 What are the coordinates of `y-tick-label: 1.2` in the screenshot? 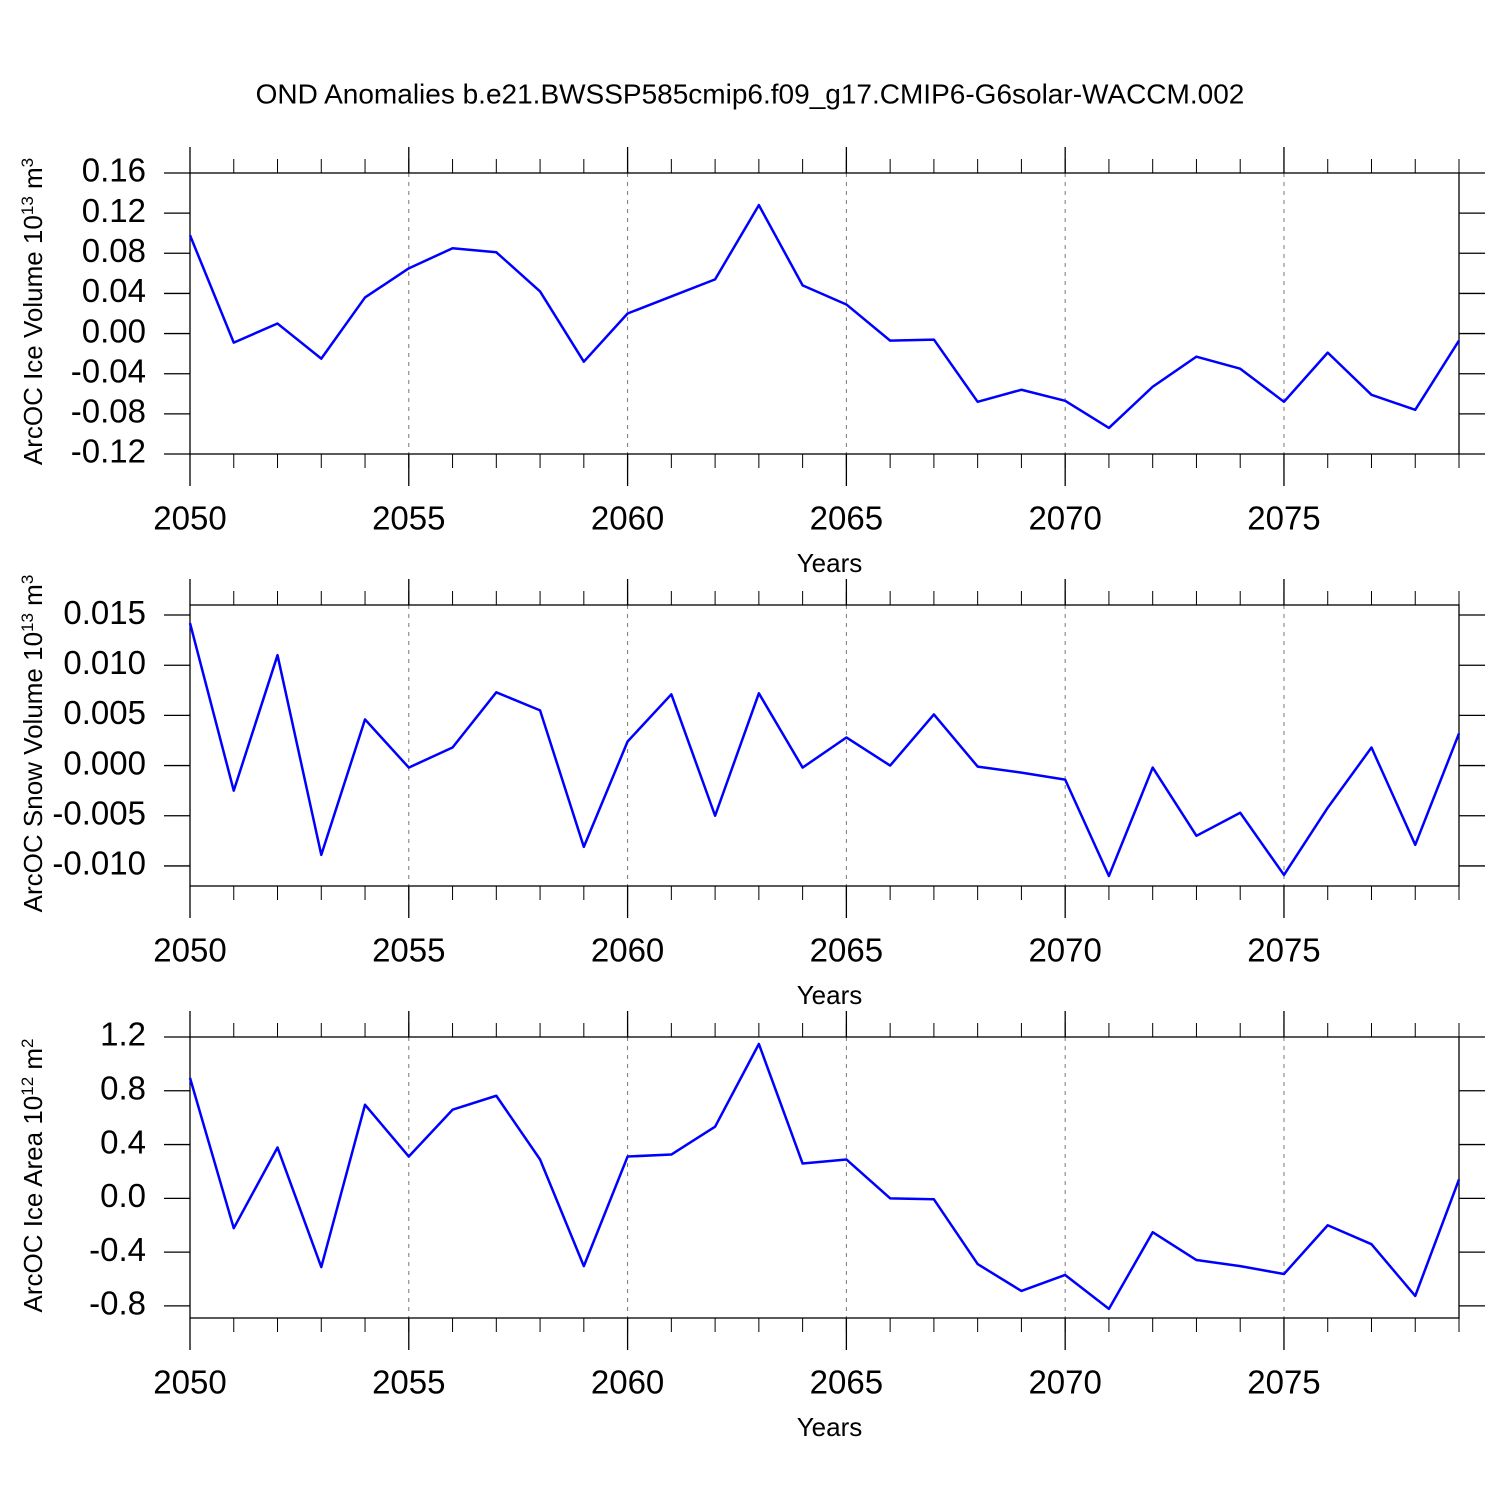 It's located at (123, 1034).